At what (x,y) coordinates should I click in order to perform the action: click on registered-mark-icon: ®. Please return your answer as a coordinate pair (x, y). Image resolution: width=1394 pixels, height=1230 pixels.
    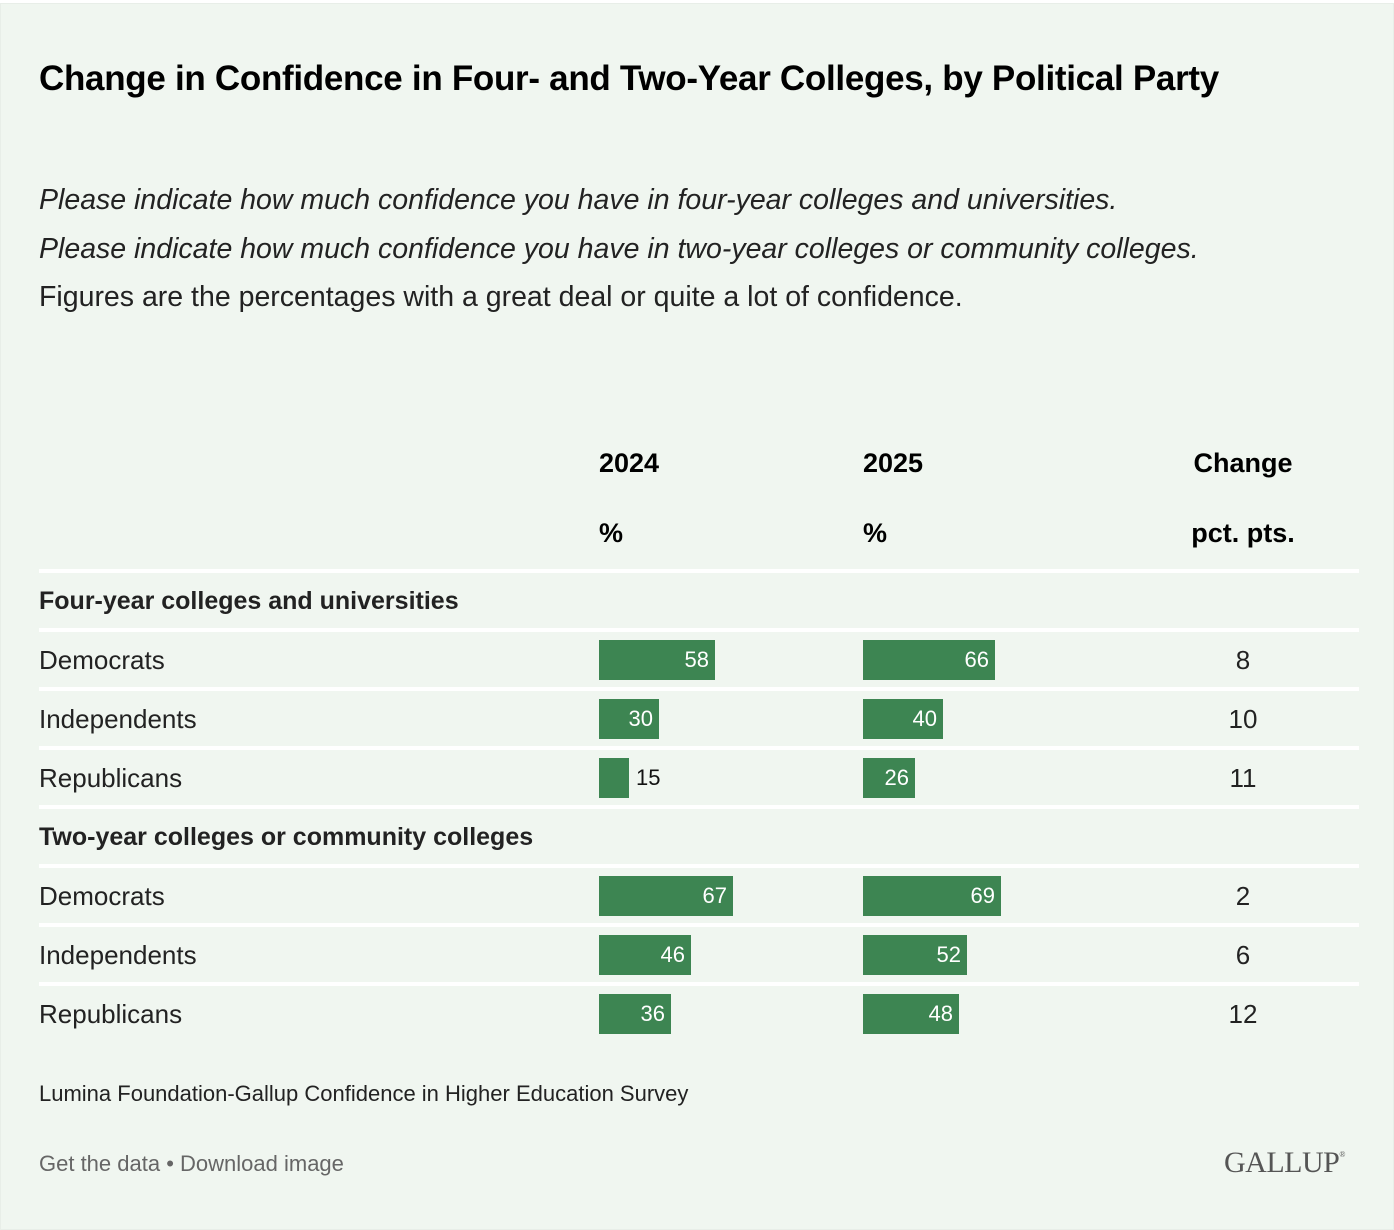
    Looking at the image, I should click on (1342, 1154).